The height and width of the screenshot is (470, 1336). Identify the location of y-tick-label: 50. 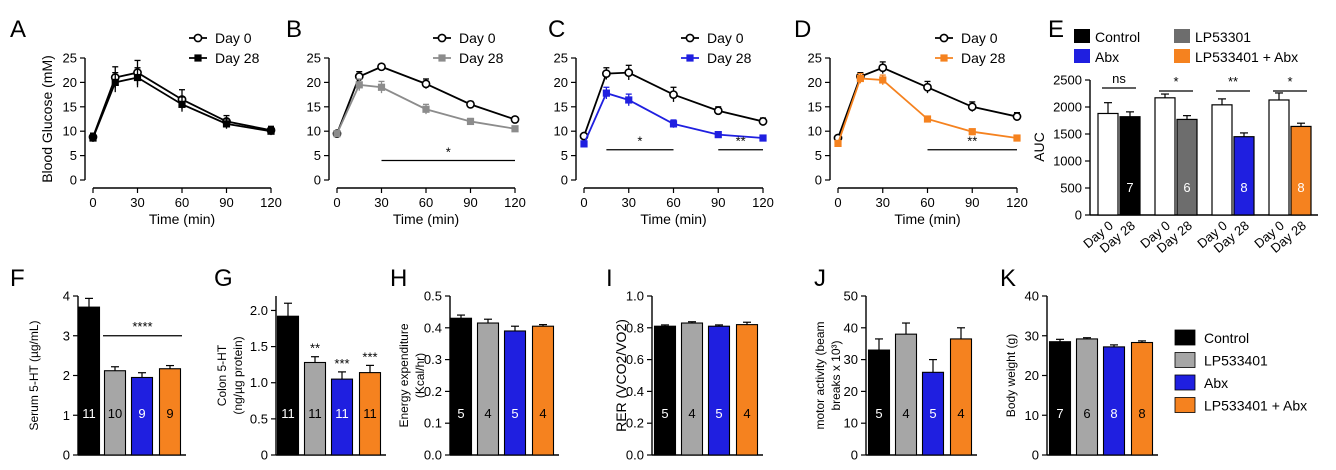
(851, 296).